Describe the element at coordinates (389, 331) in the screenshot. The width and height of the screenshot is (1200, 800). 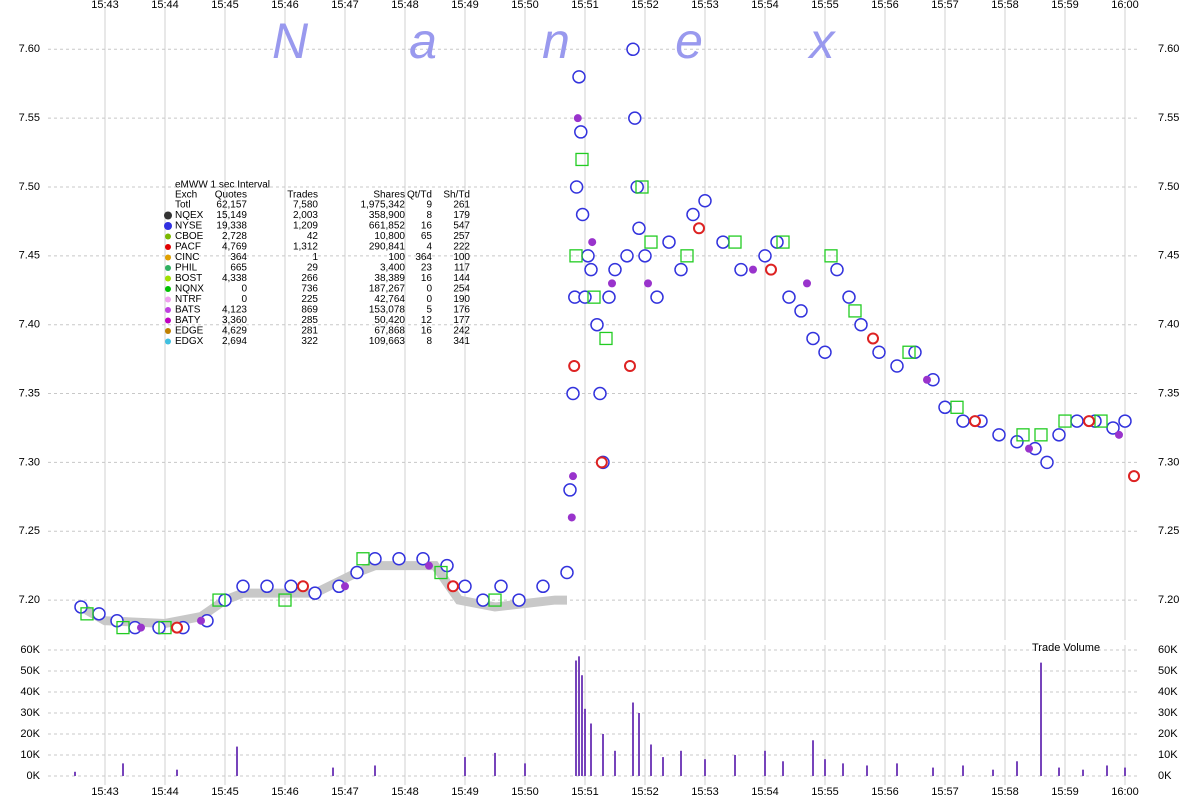
I see `table-cell: 67,868` at that location.